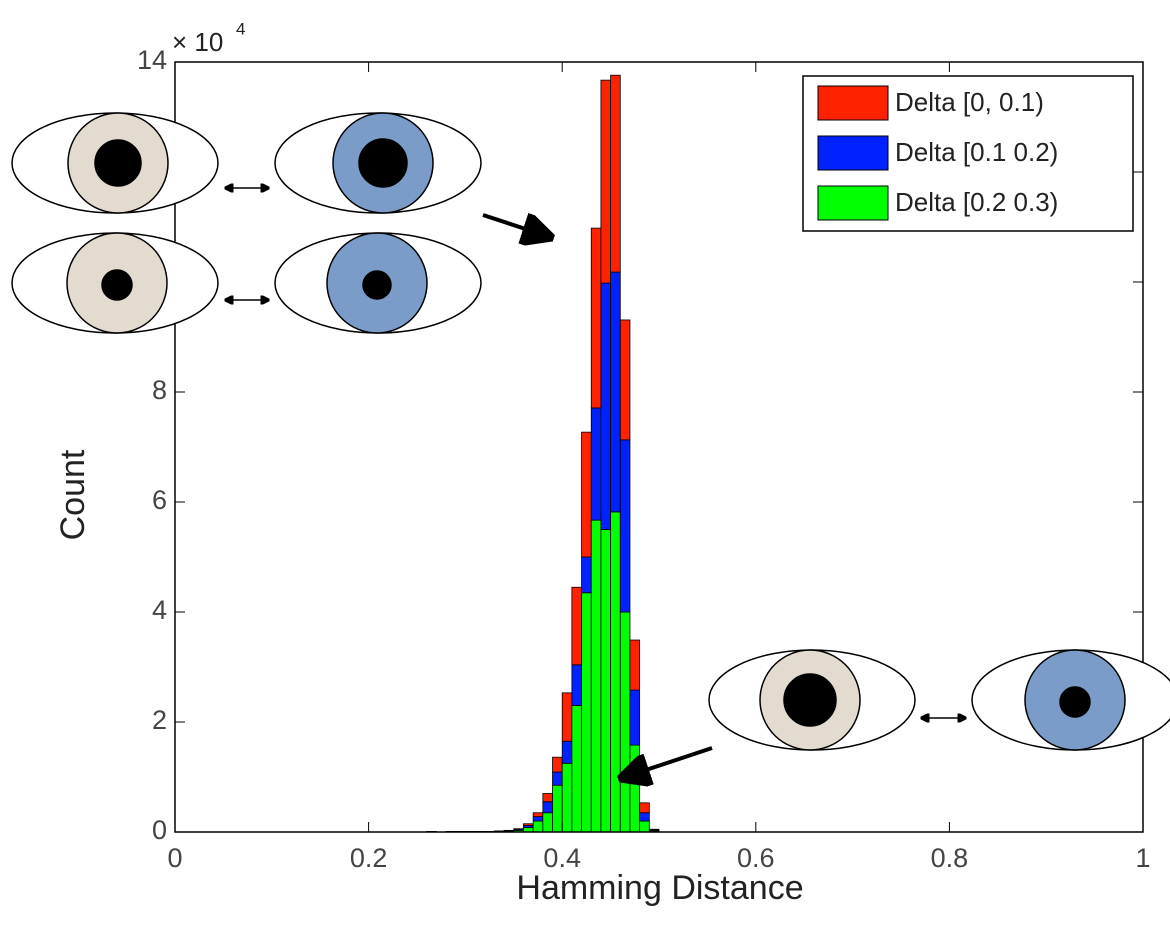 Image resolution: width=1170 pixels, height=945 pixels. I want to click on y-multiplier-exponent: 4, so click(240, 28).